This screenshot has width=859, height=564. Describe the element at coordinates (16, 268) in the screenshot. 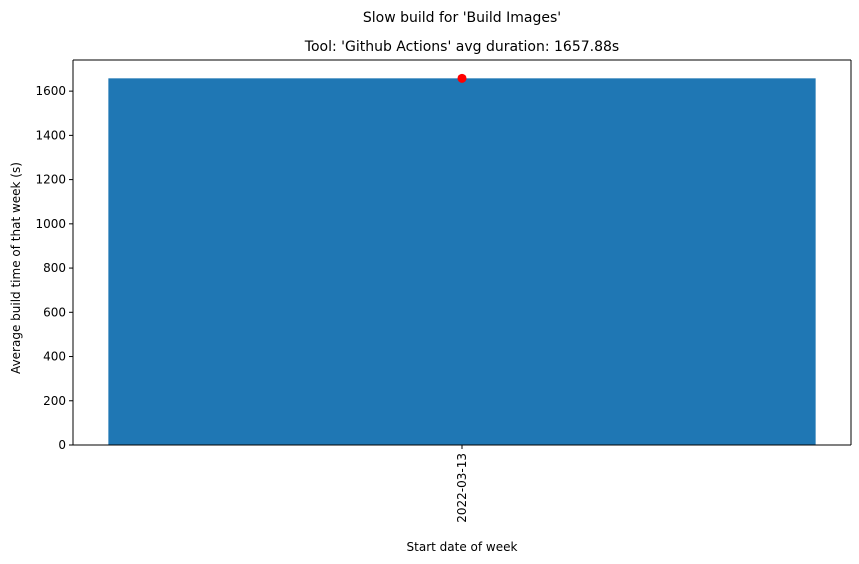

I see `y-axis-label: Average build time of that week (s)` at that location.